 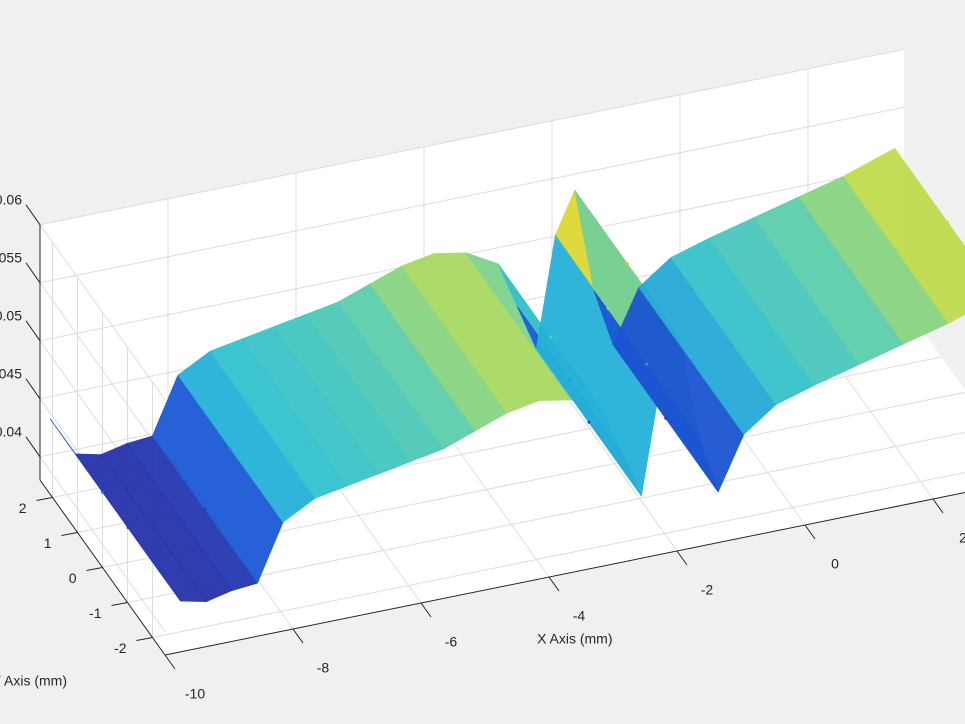 I want to click on y-tick-label: 1, so click(x=48, y=543).